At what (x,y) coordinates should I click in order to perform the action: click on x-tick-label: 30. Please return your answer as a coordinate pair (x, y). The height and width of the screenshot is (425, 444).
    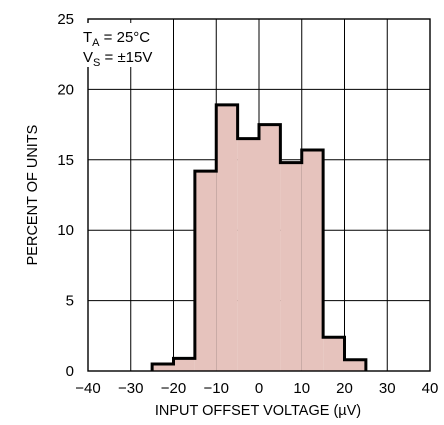
    Looking at the image, I should click on (387, 388).